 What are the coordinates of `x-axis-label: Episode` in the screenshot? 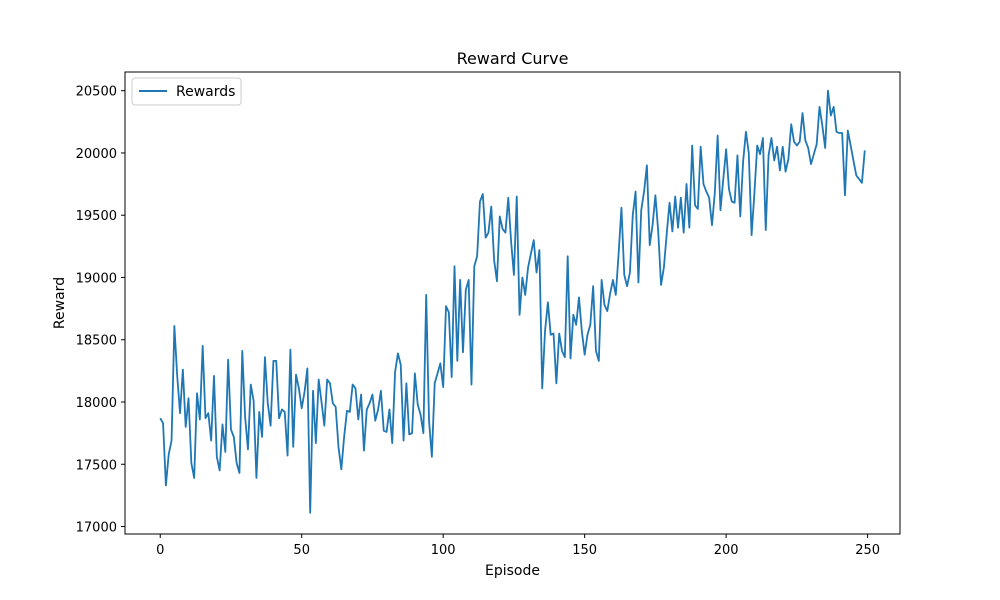 It's located at (512, 571).